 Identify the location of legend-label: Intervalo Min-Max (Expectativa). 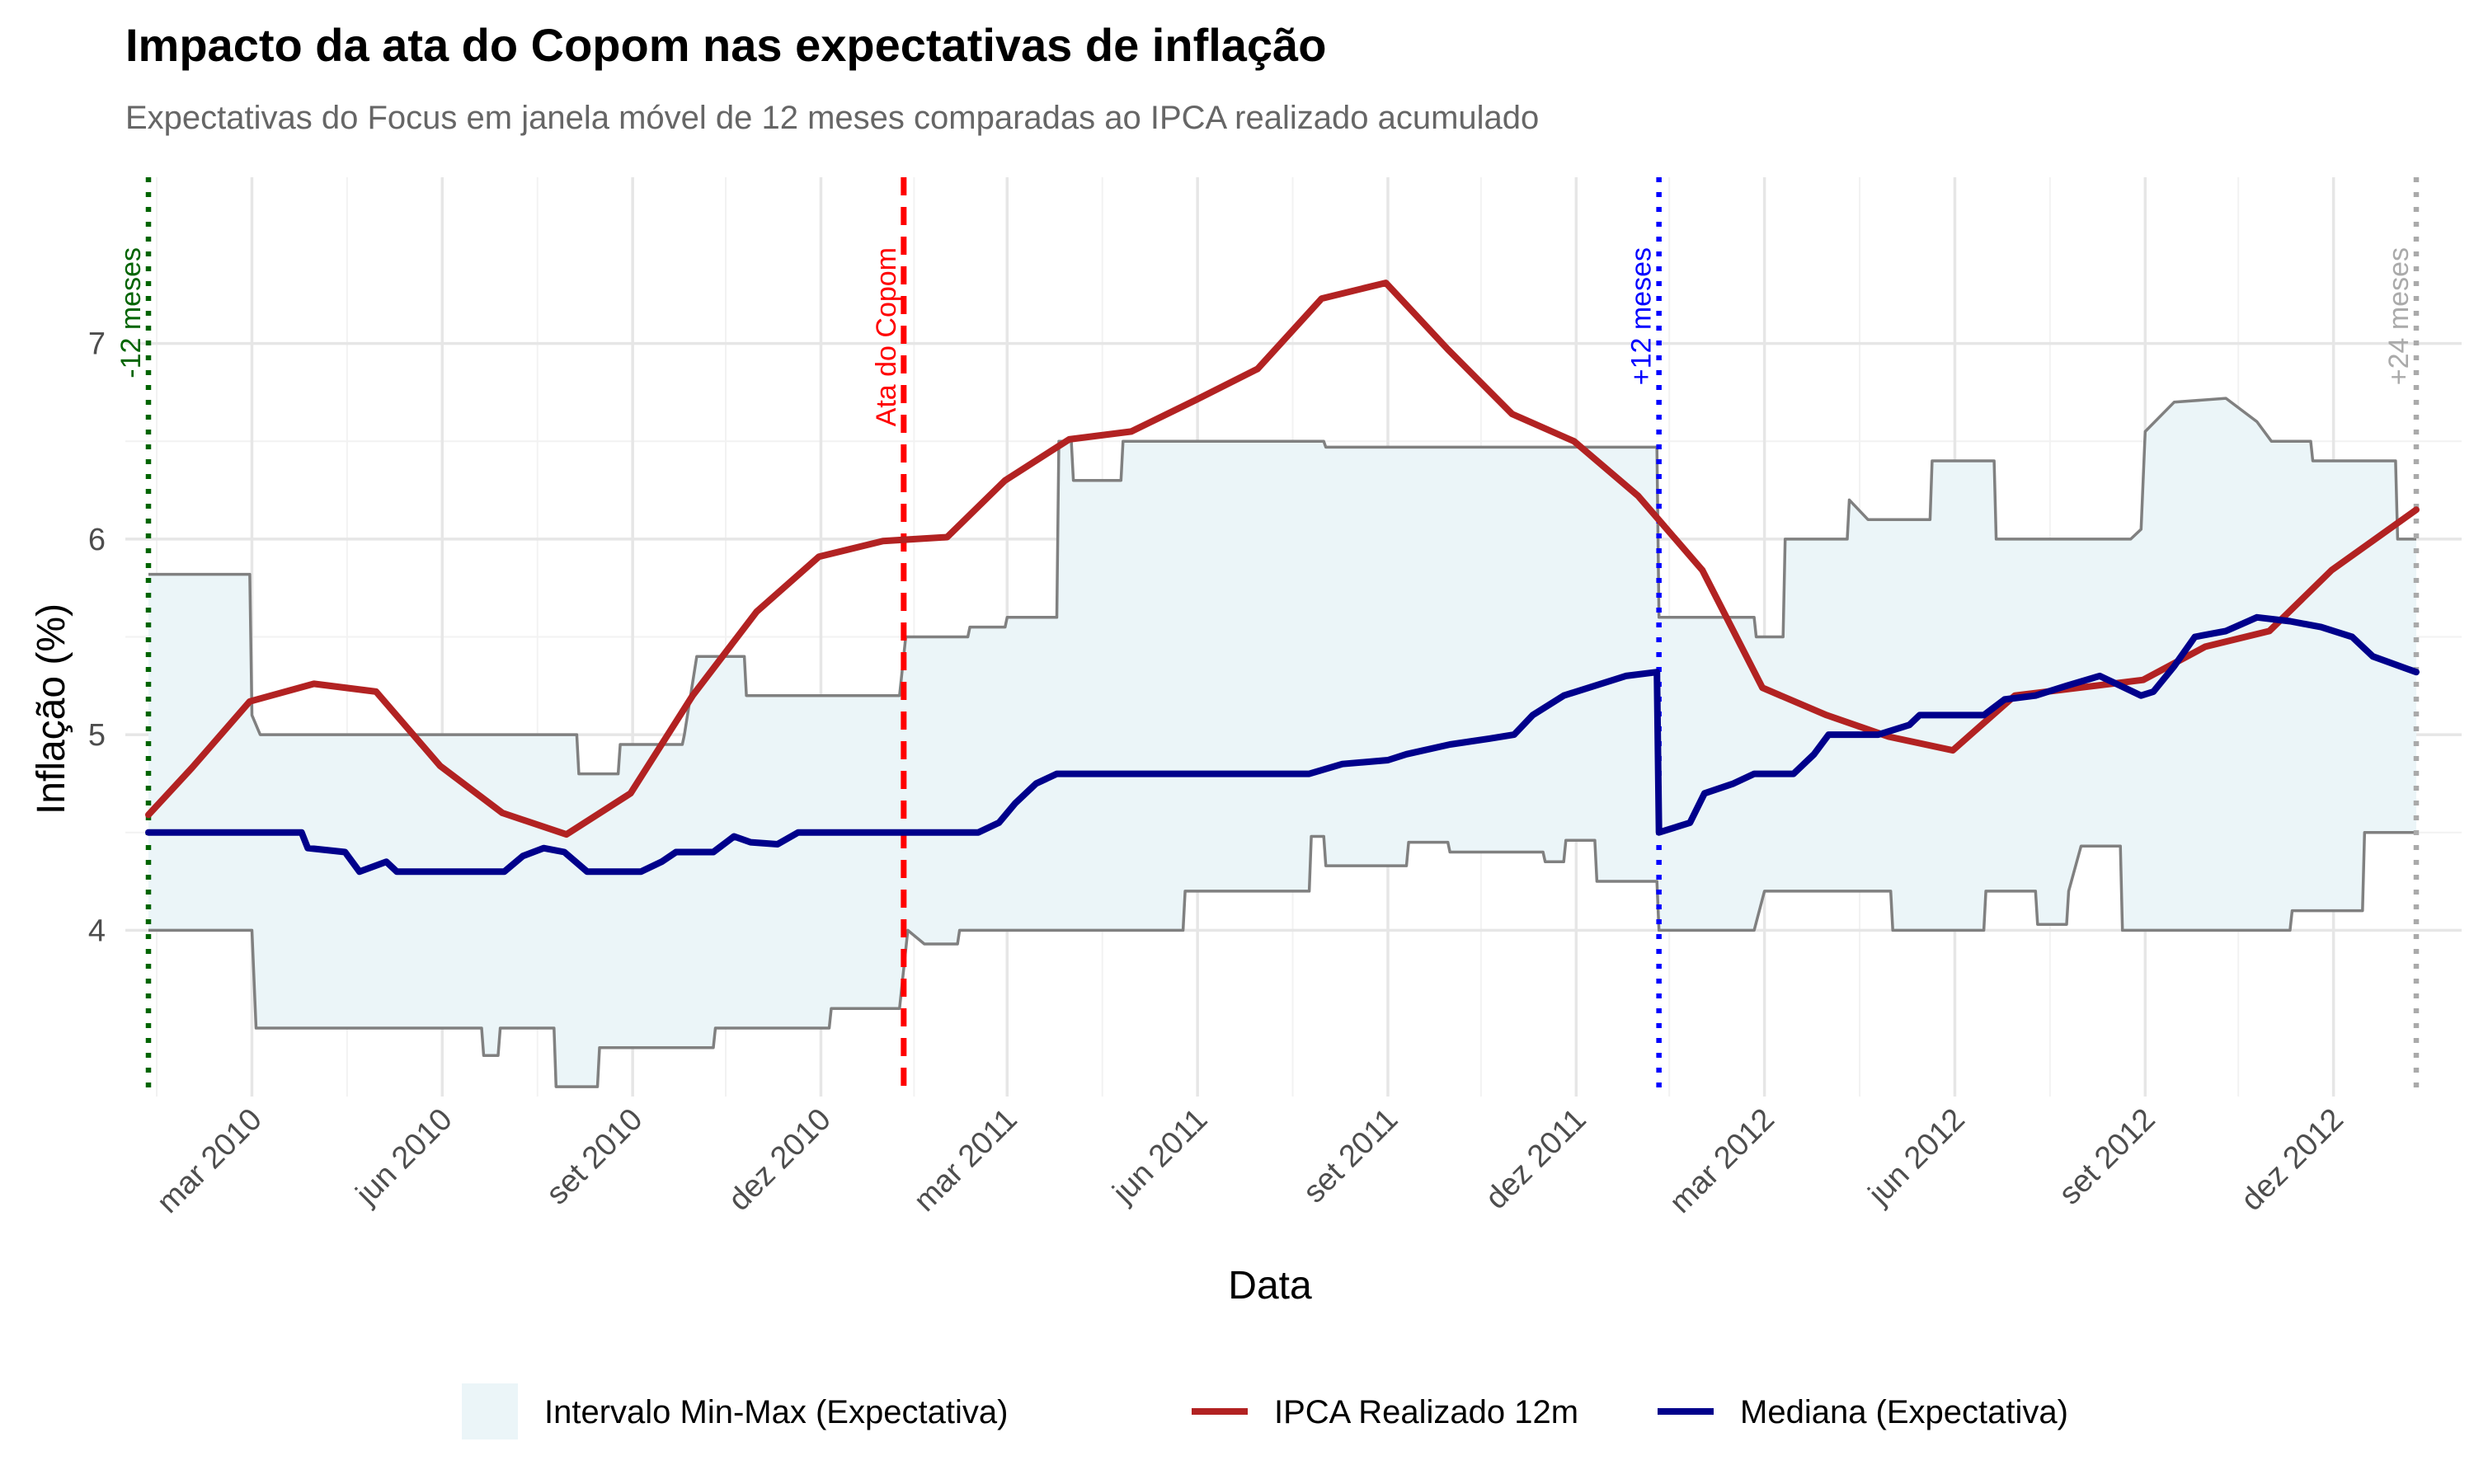
(776, 1412).